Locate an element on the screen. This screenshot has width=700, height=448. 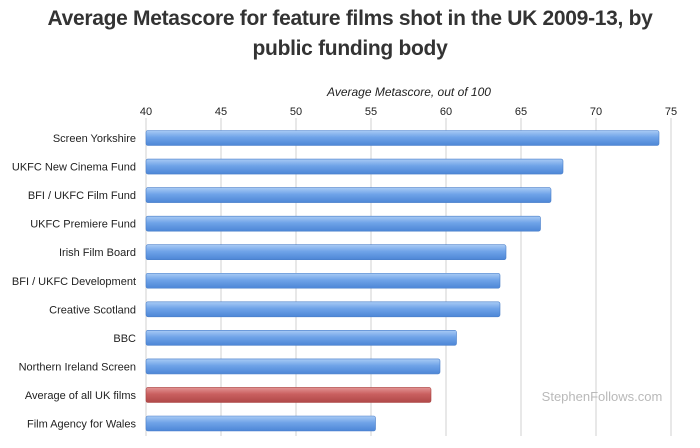
x-tick-labels: 40 45 50 55 60 65 70 75 is located at coordinates (408, 112).